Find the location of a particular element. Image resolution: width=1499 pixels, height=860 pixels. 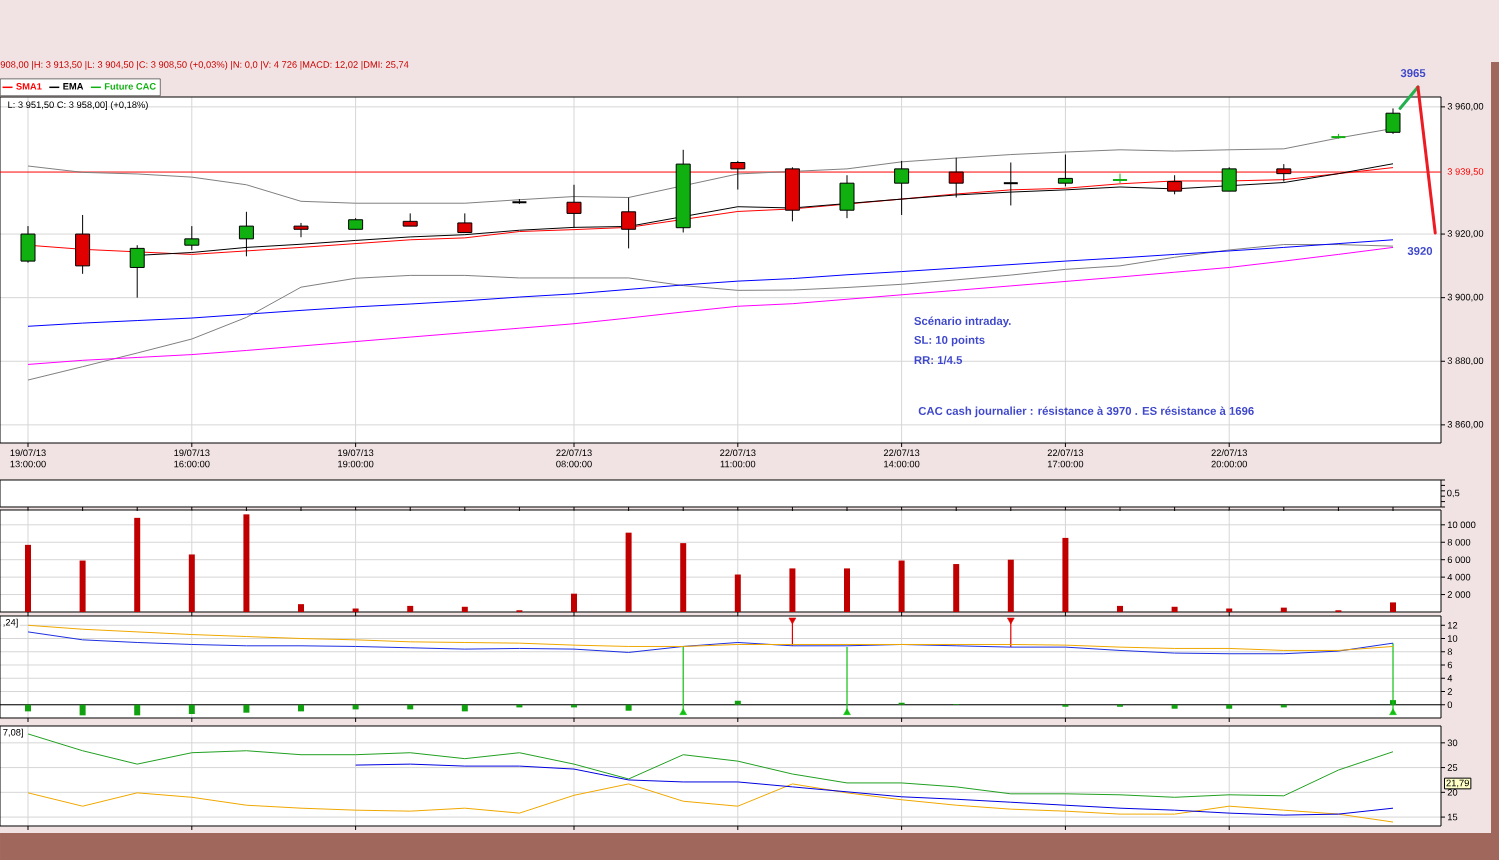

annotation: SL: 10 points is located at coordinates (949, 341).